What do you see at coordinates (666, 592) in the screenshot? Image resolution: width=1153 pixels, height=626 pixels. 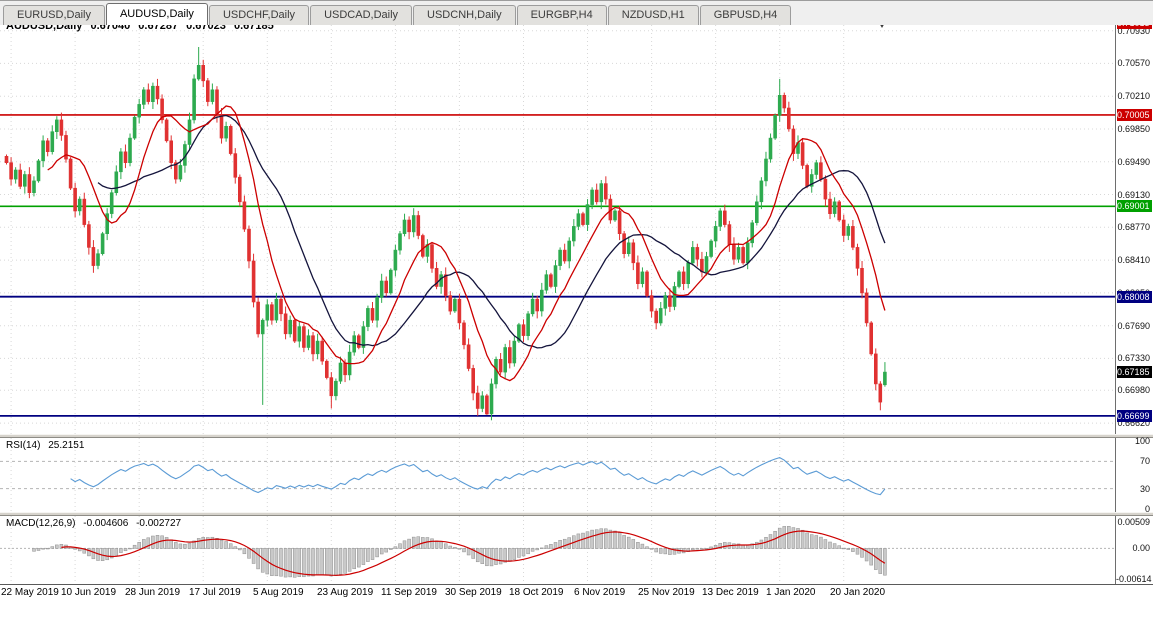 I see `date-label: 25 Nov 2019` at bounding box center [666, 592].